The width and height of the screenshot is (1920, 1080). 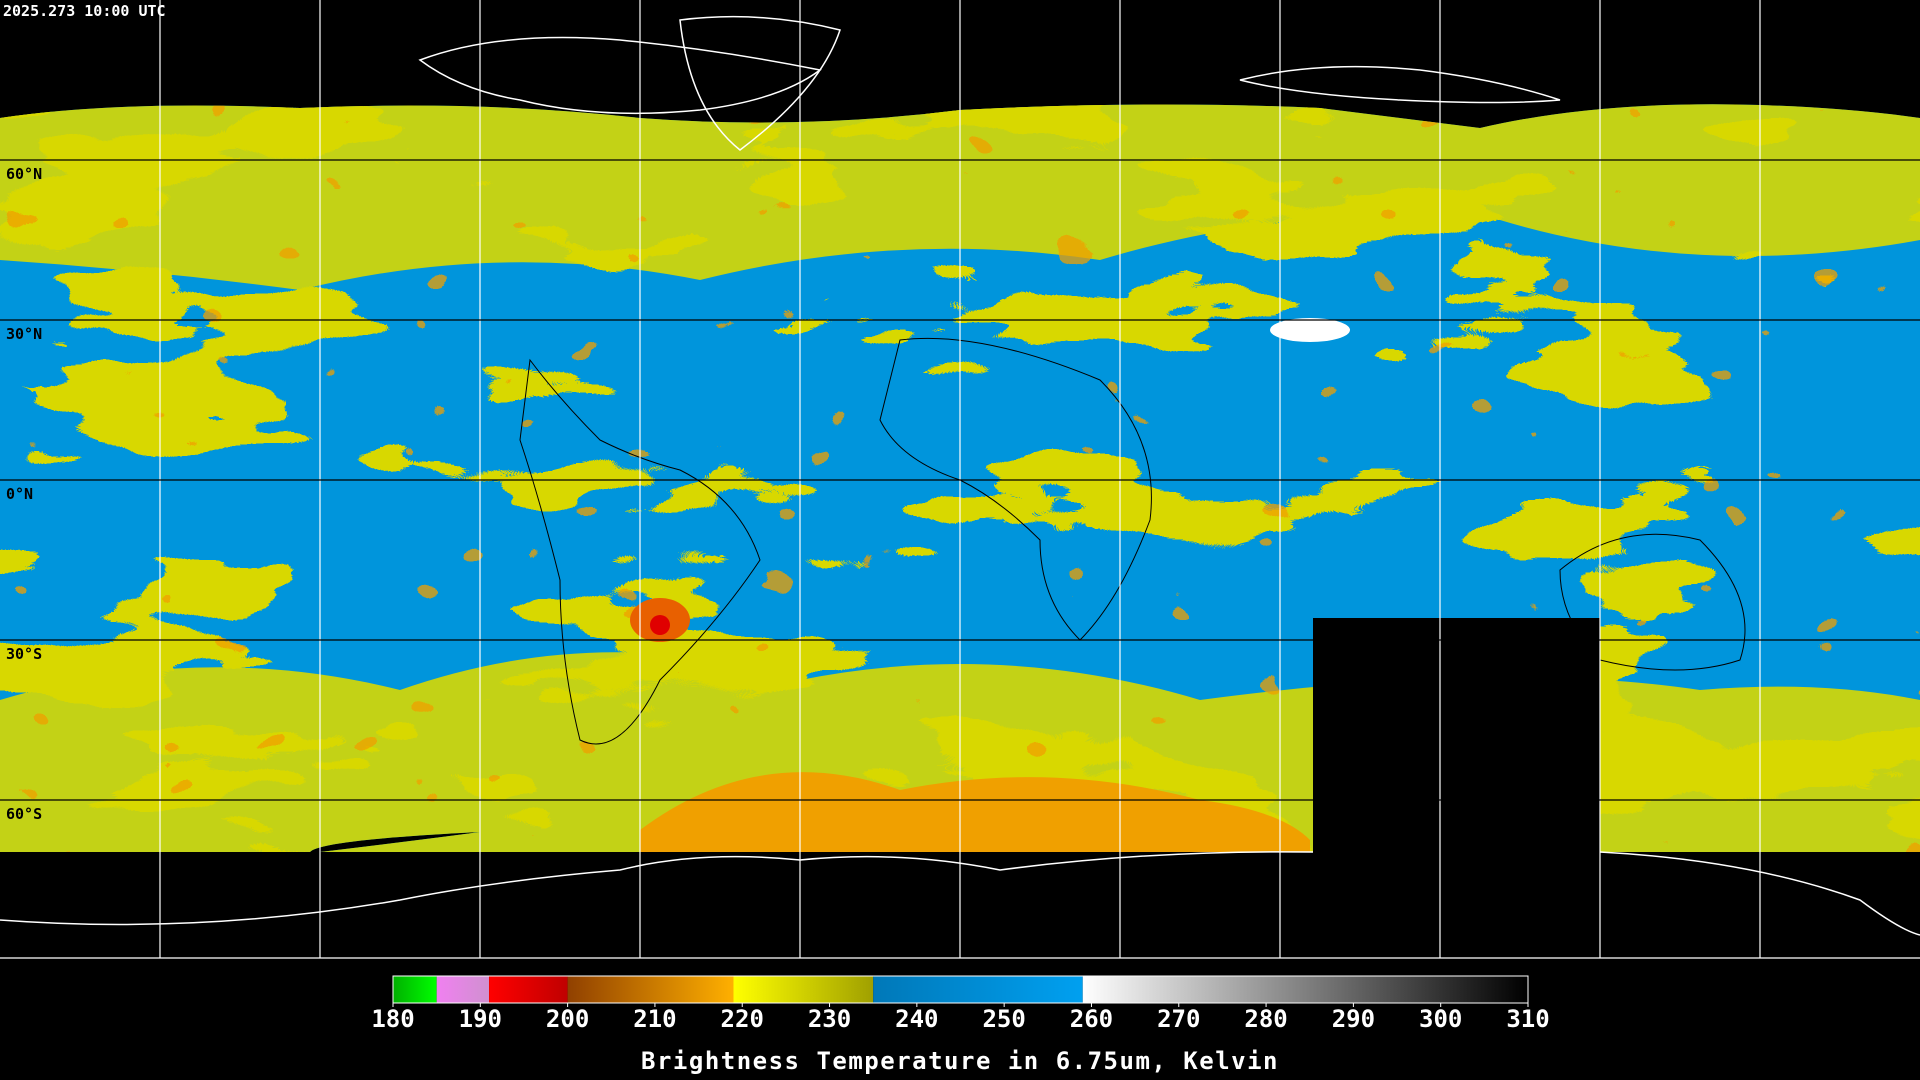 What do you see at coordinates (1178, 1019) in the screenshot?
I see `colorbar-tick-label: 270` at bounding box center [1178, 1019].